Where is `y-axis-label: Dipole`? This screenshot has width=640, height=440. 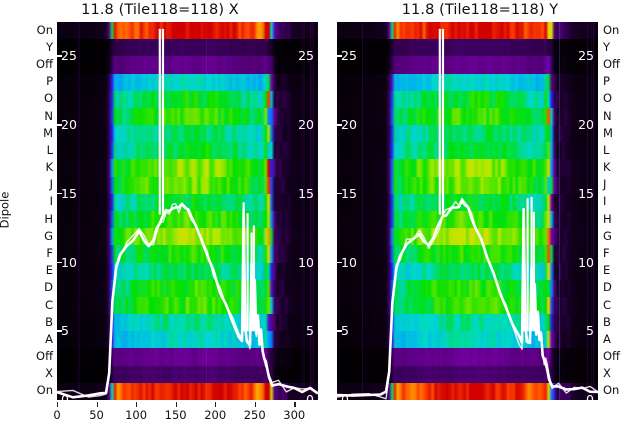 y-axis-label: Dipole is located at coordinates (6, 210).